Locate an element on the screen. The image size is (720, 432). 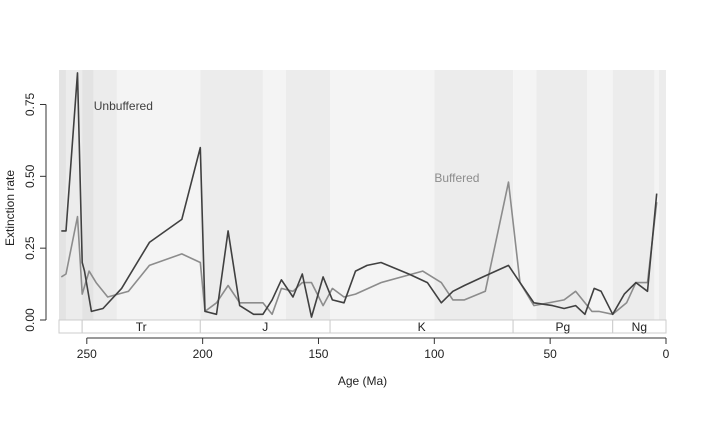
x-tick-label: 200 is located at coordinates (203, 354).